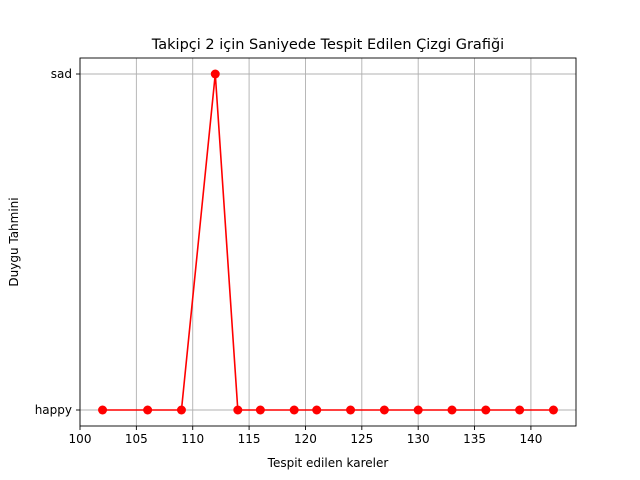 This screenshot has width=640, height=480. What do you see at coordinates (249, 439) in the screenshot?
I see `x-tick-label: 115` at bounding box center [249, 439].